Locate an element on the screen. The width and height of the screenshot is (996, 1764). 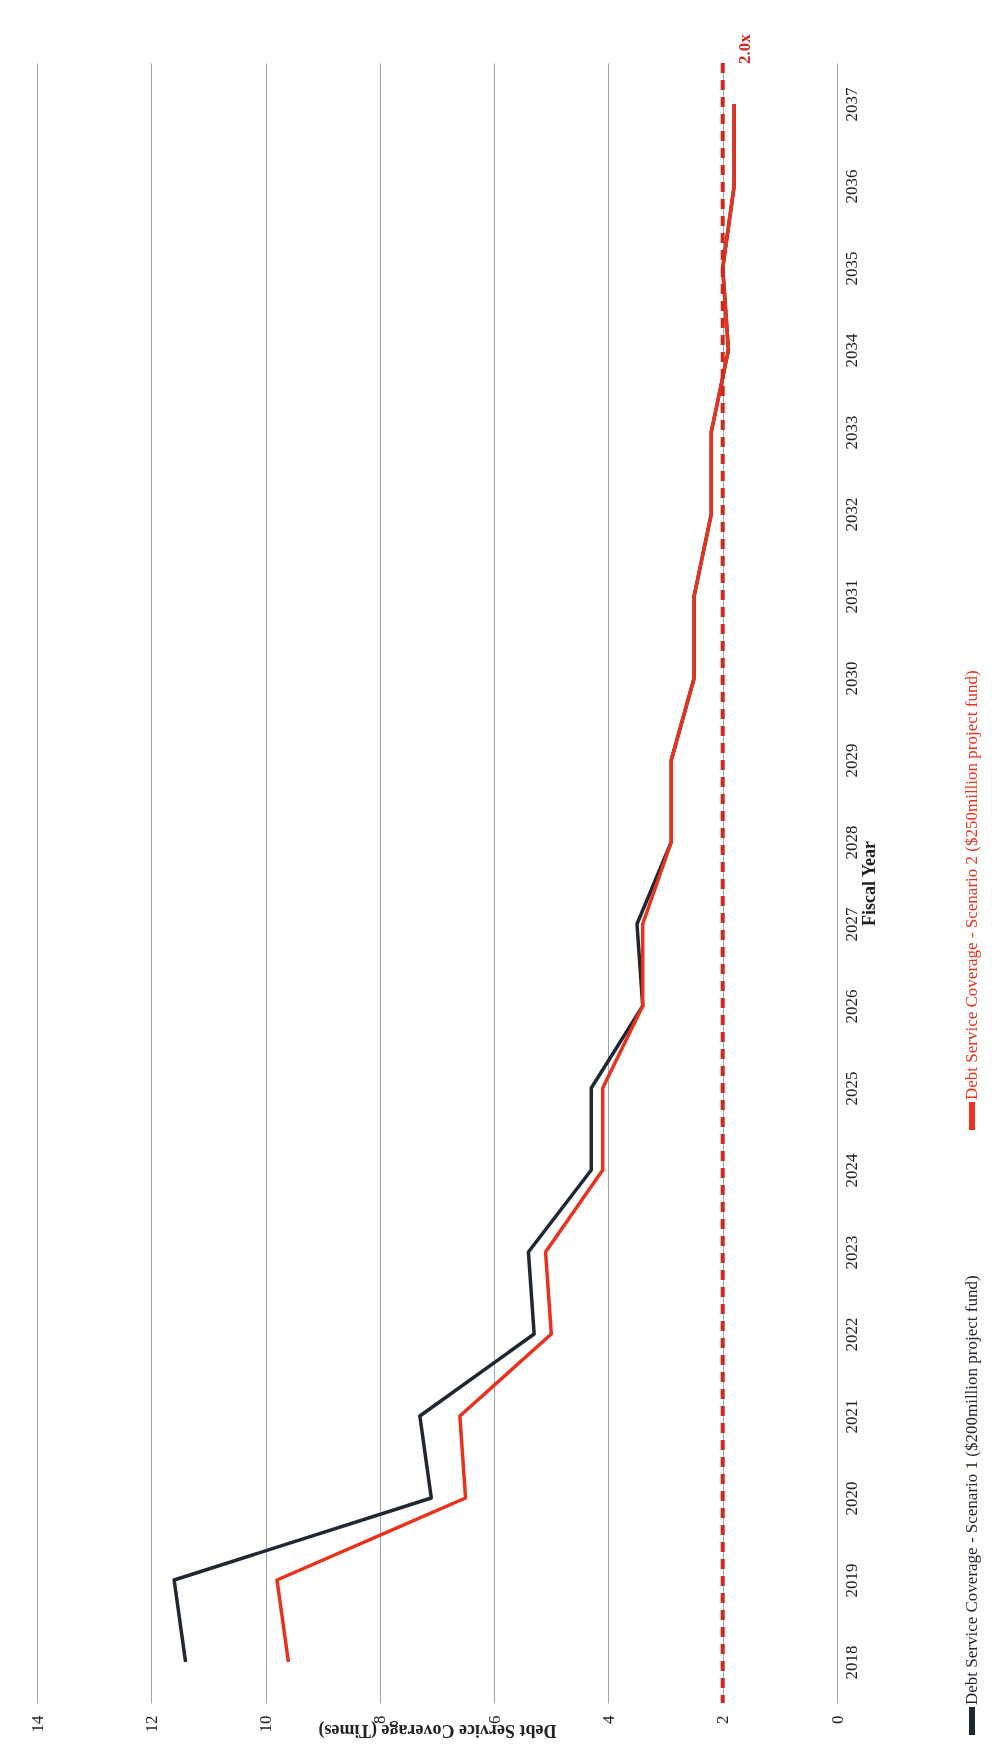
y-tick-label: 2031 is located at coordinates (851, 596).